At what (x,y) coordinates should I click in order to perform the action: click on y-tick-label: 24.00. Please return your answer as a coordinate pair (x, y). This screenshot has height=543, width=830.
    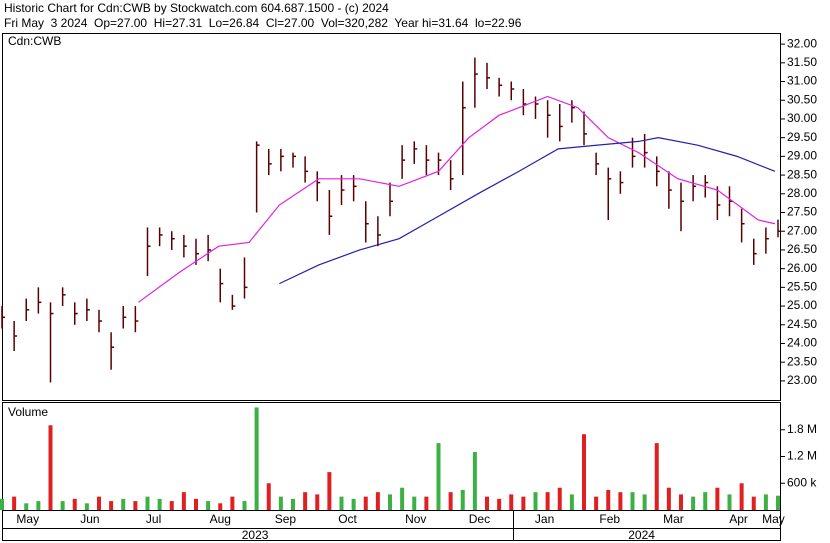
    Looking at the image, I should click on (802, 343).